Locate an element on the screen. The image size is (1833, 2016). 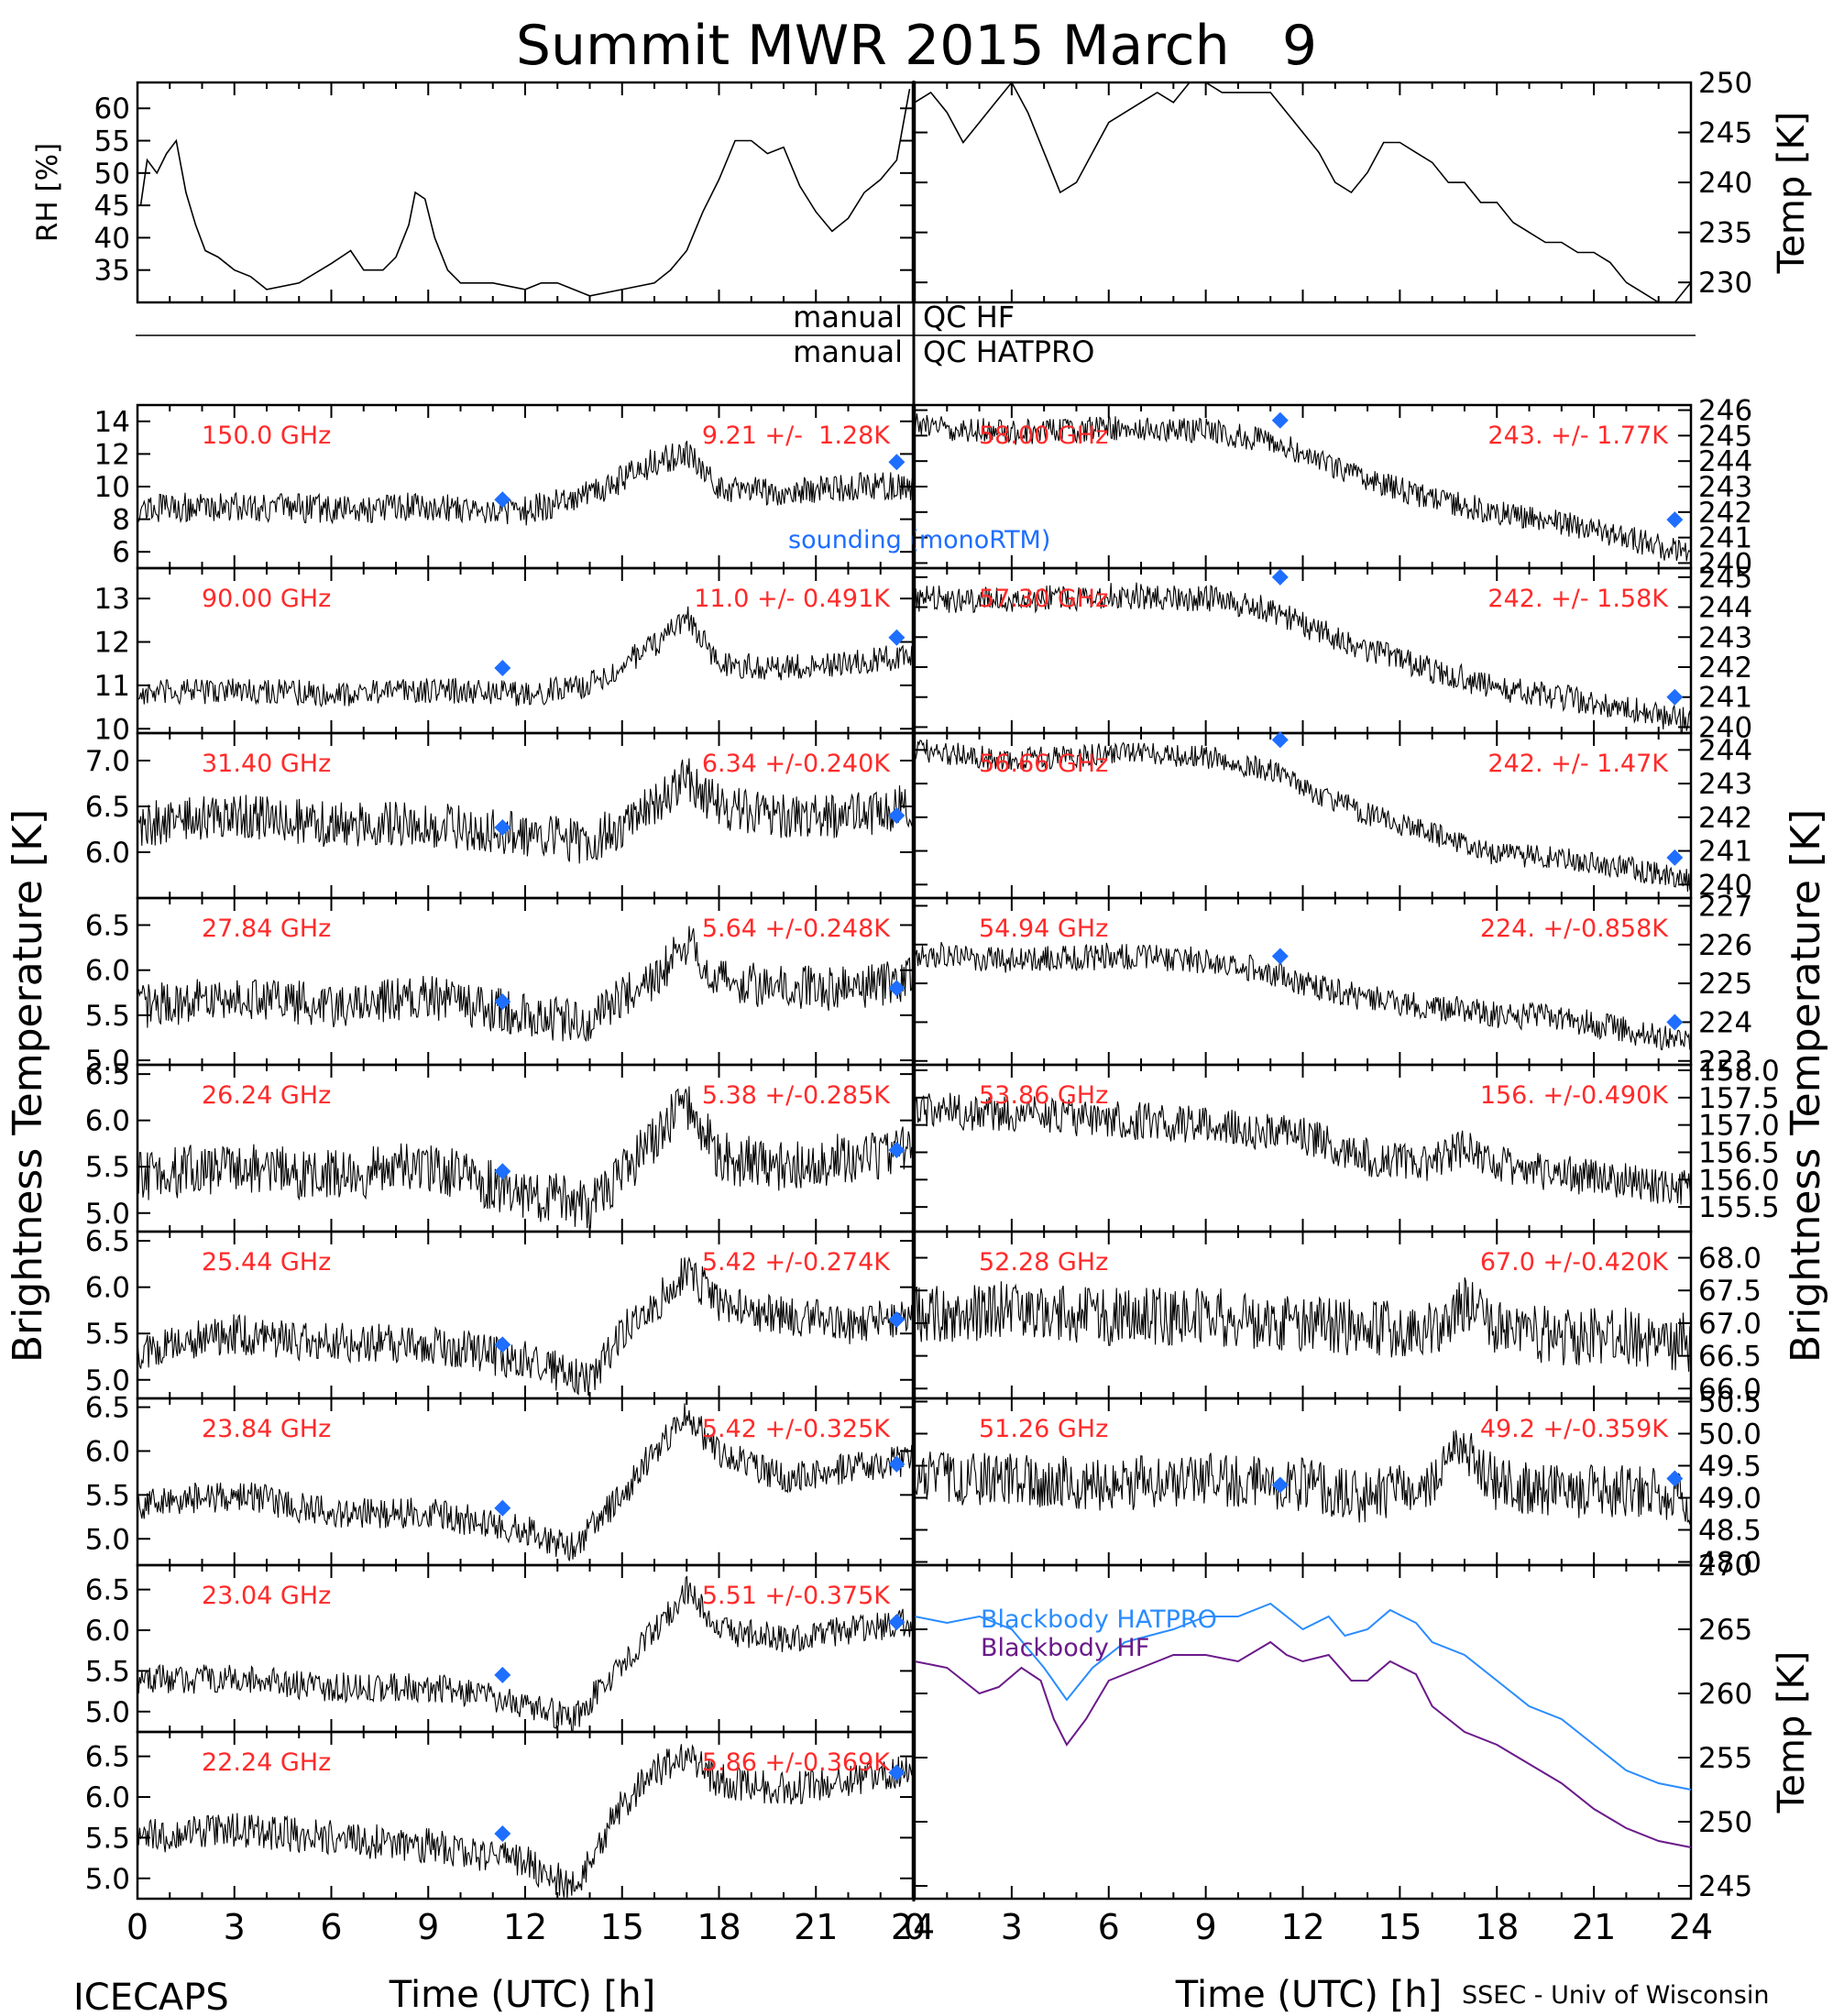
y-tick-label: 255 is located at coordinates (1725, 1758).